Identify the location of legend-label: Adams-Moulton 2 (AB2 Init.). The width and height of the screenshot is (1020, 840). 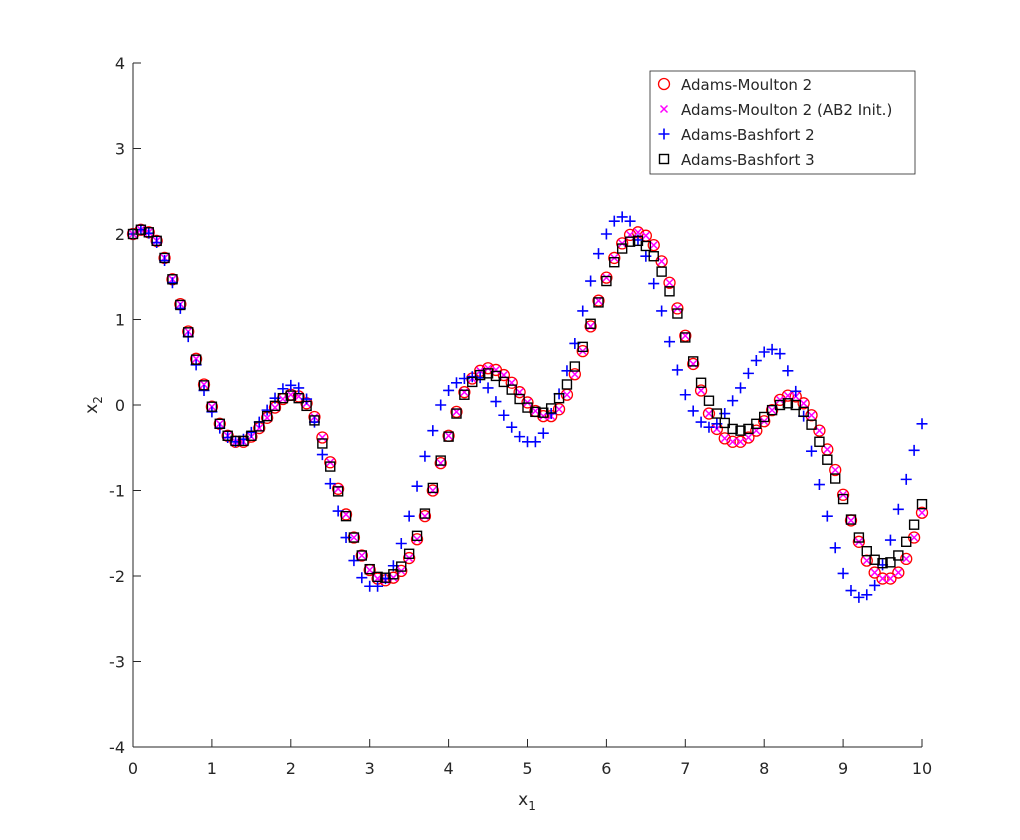
(786, 110).